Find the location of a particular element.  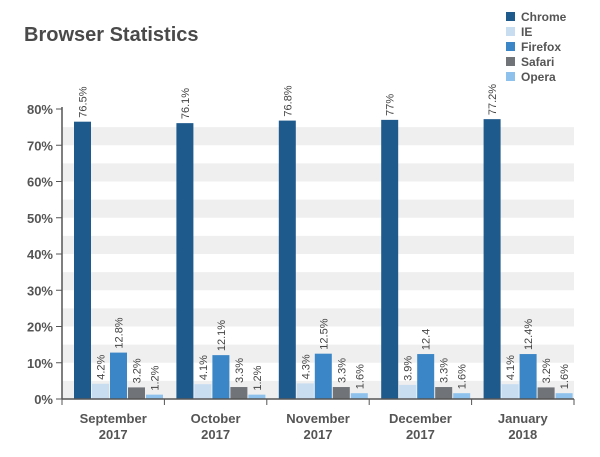

data-label: 12.5% is located at coordinates (324, 333).